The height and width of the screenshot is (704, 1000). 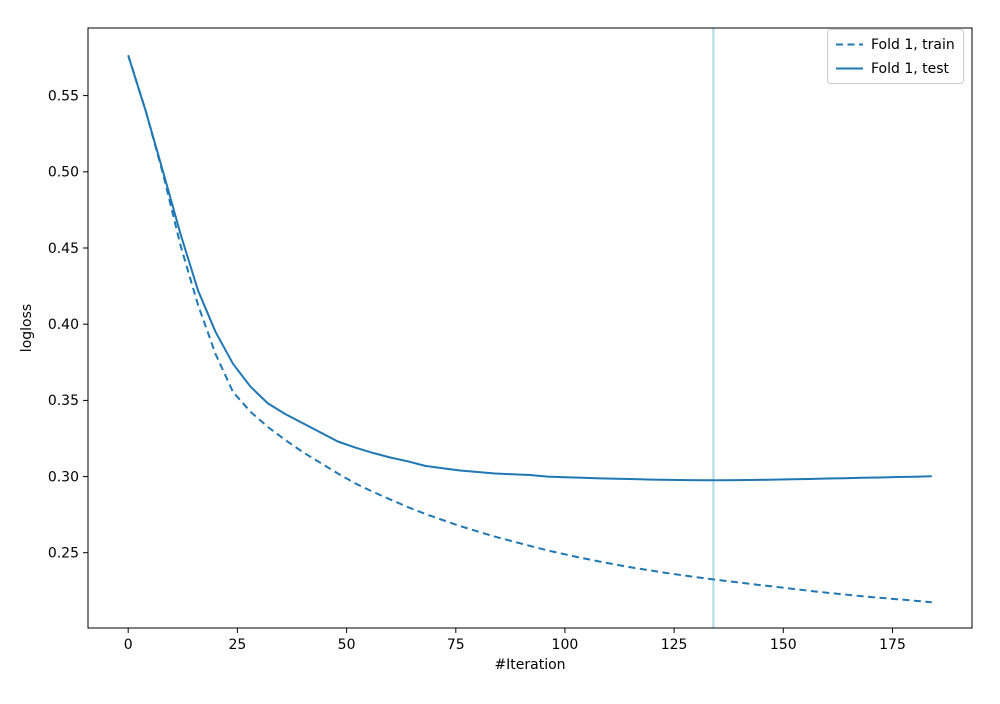 I want to click on legend-box, so click(x=895, y=56).